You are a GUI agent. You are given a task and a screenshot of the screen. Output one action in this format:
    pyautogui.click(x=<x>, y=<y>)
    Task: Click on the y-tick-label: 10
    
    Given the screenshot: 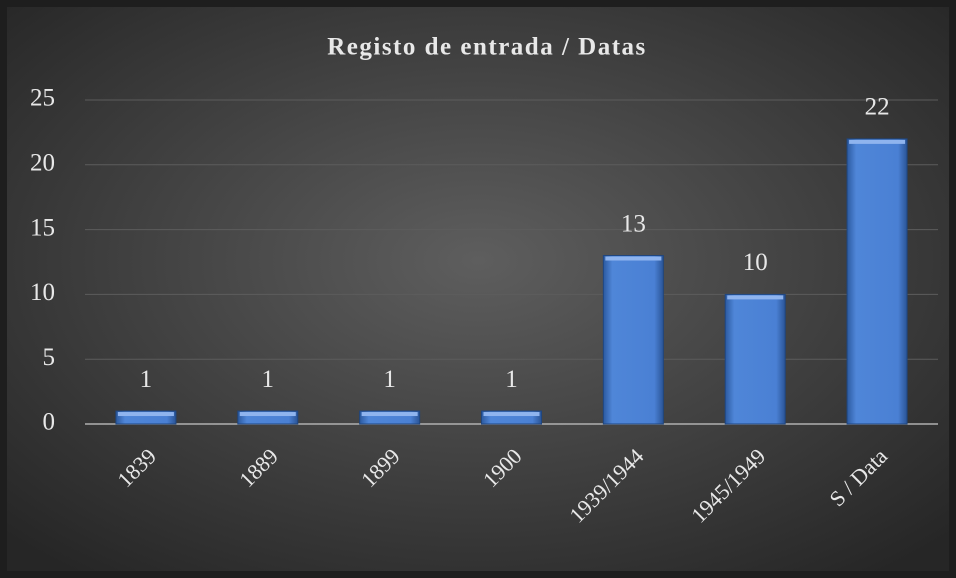 What is the action you would take?
    pyautogui.click(x=42, y=292)
    